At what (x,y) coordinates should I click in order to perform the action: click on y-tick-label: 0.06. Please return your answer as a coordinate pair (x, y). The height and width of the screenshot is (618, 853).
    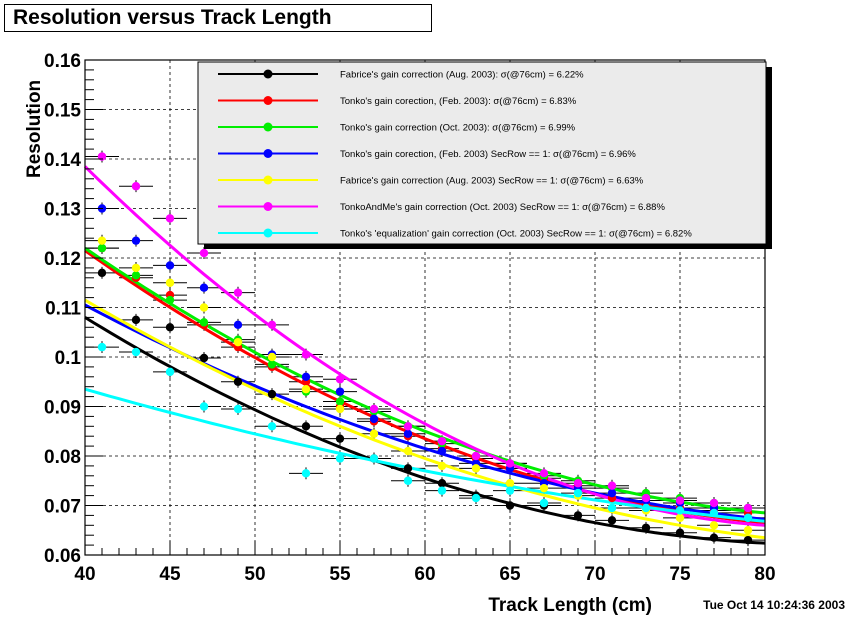
    Looking at the image, I should click on (62, 556).